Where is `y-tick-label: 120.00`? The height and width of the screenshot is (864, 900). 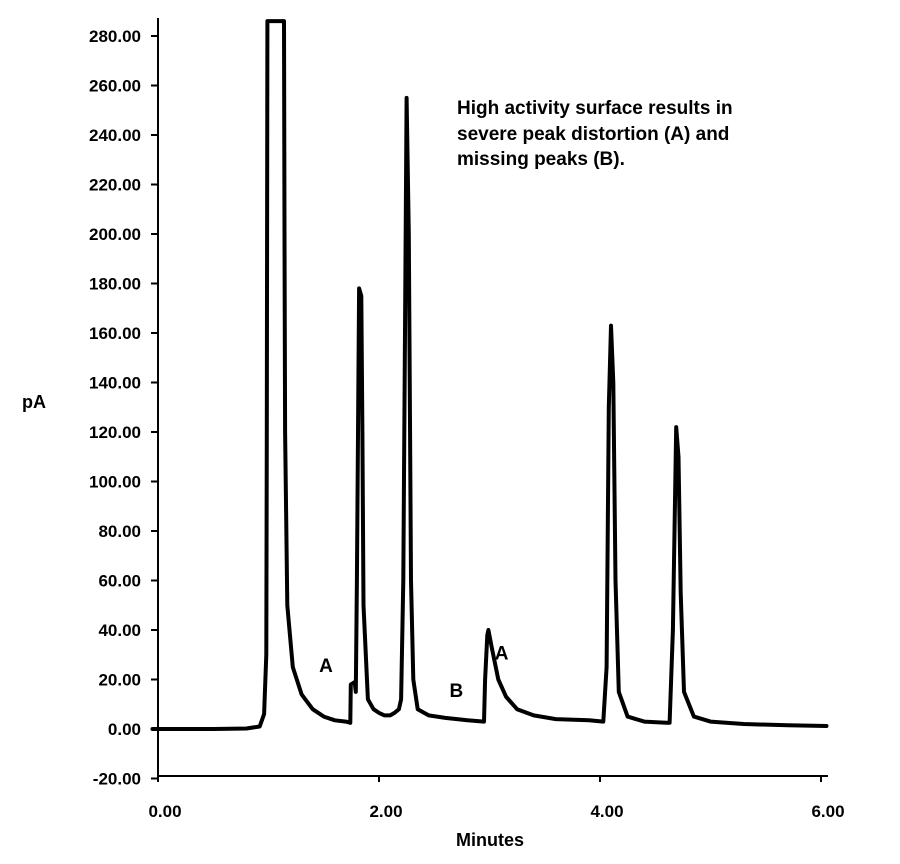 y-tick-label: 120.00 is located at coordinates (115, 432).